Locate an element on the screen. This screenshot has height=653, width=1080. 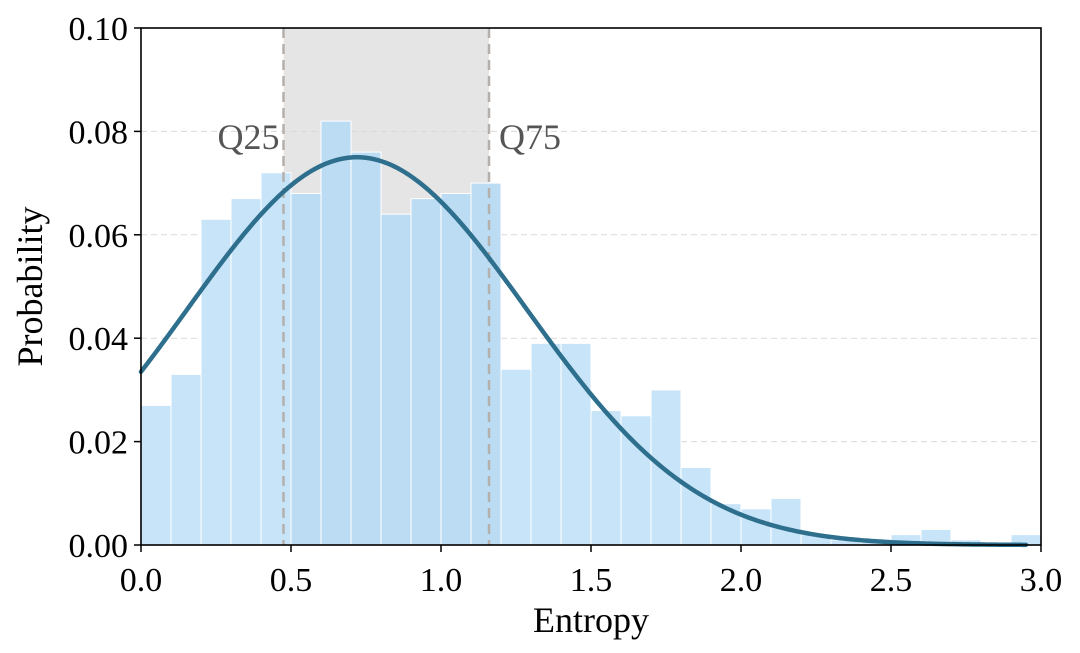
x-tick-label: 2.5 is located at coordinates (891, 580).